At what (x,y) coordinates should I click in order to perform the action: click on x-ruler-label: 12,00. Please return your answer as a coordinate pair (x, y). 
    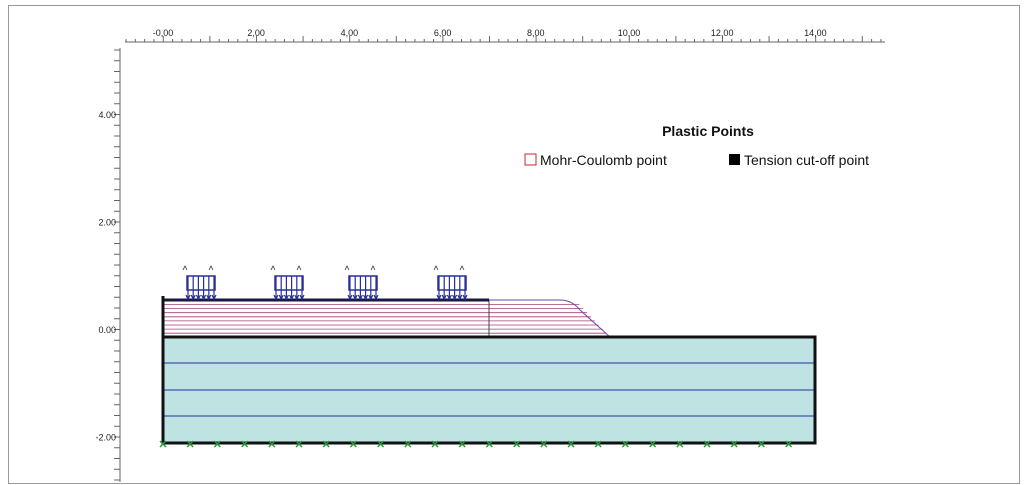
    Looking at the image, I should click on (722, 33).